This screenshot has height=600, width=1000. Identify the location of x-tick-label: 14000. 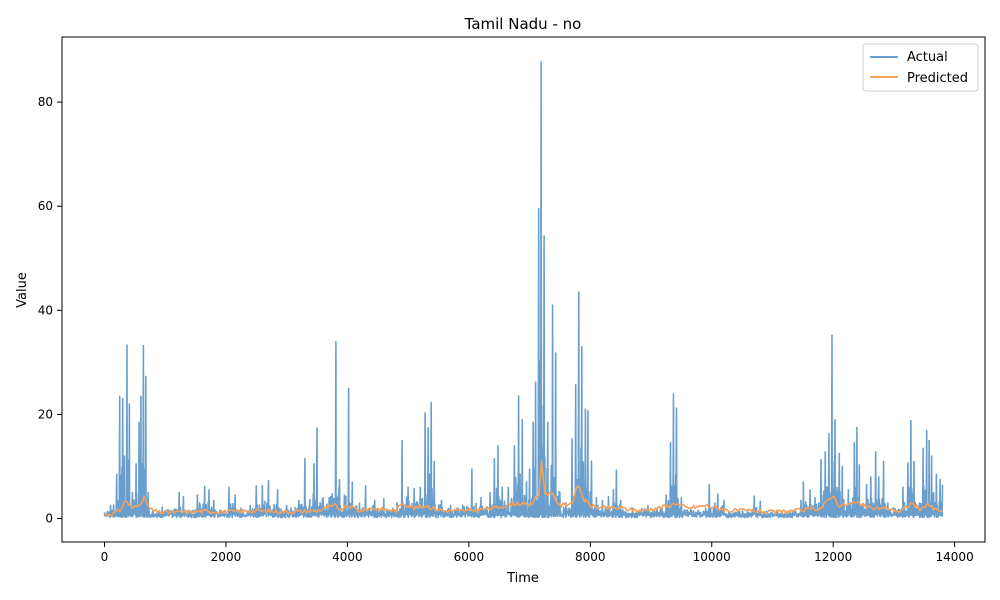
(955, 557).